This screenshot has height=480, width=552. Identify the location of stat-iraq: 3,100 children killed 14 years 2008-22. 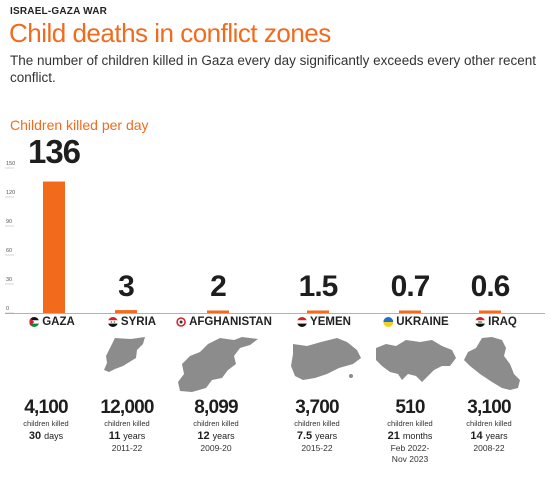
(488, 426).